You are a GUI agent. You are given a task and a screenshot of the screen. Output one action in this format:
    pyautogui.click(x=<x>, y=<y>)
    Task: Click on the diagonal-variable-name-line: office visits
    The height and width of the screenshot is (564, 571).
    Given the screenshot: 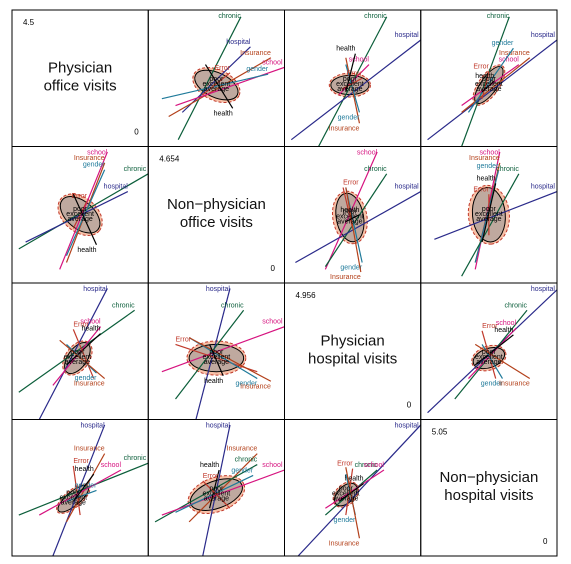 What is the action you would take?
    pyautogui.click(x=80, y=85)
    